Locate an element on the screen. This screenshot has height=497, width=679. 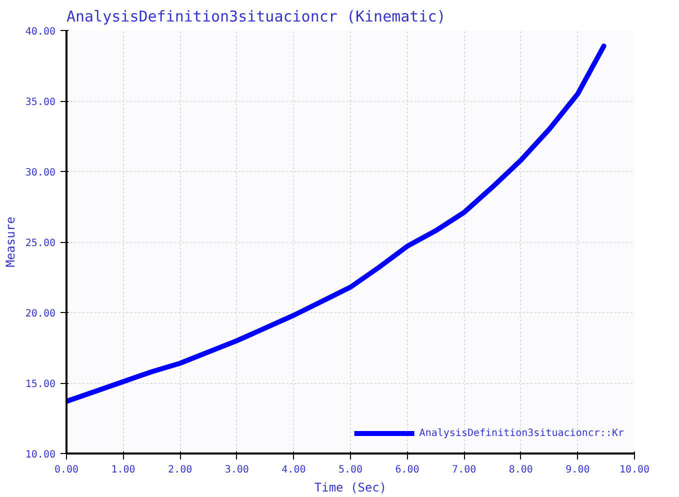
y-tick-label: 15.00 is located at coordinates (40, 384).